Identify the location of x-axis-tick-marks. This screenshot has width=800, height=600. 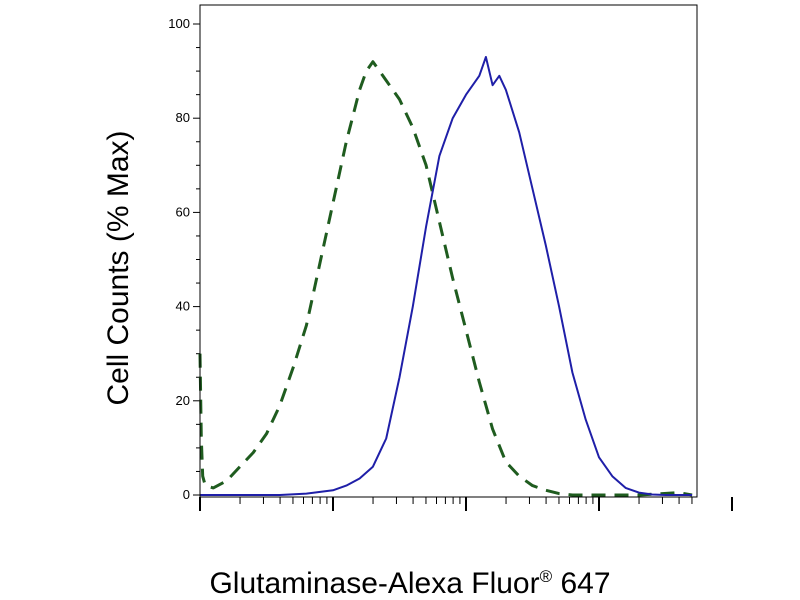
(466, 504).